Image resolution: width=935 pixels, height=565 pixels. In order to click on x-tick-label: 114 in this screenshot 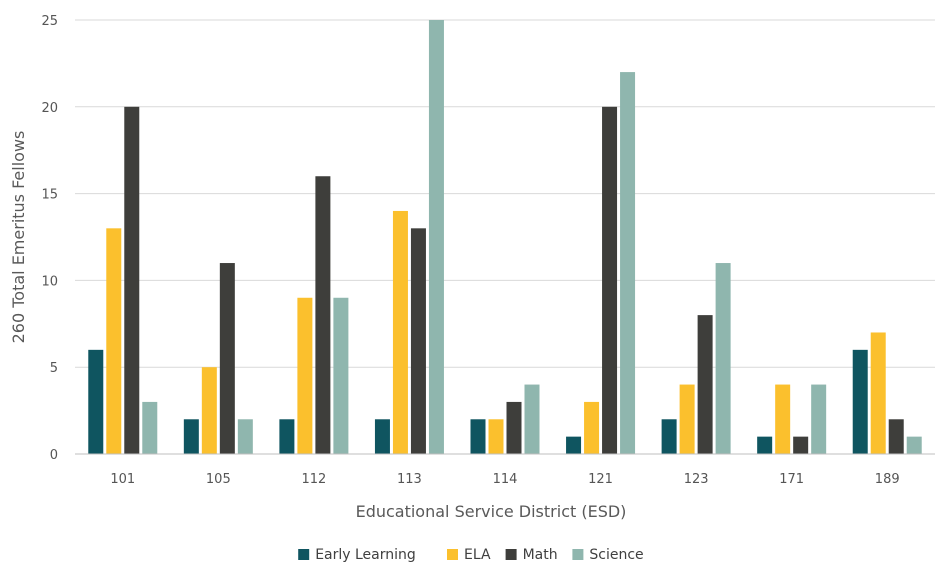, I will do `click(505, 479)`.